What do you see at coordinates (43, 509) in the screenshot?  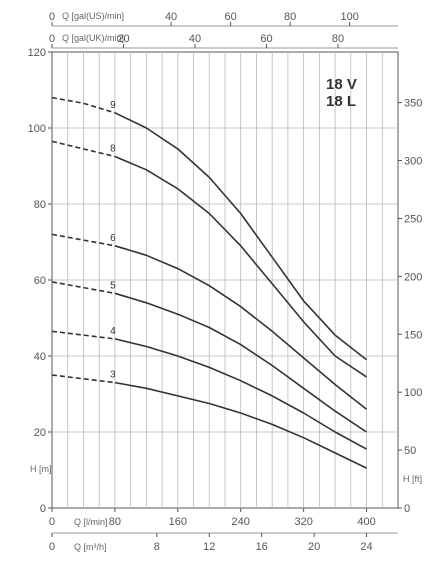 I see `tick-label-h-m: 0` at bounding box center [43, 509].